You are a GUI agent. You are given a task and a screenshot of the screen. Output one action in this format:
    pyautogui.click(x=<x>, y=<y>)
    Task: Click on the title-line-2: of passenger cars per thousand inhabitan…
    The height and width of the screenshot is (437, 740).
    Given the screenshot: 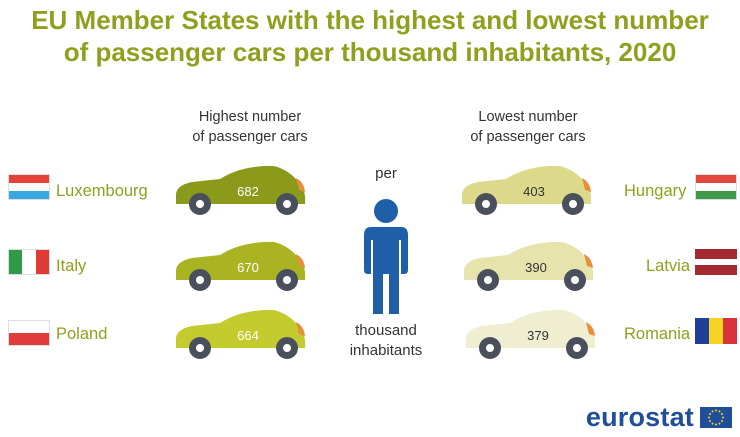 What is the action you would take?
    pyautogui.click(x=370, y=52)
    